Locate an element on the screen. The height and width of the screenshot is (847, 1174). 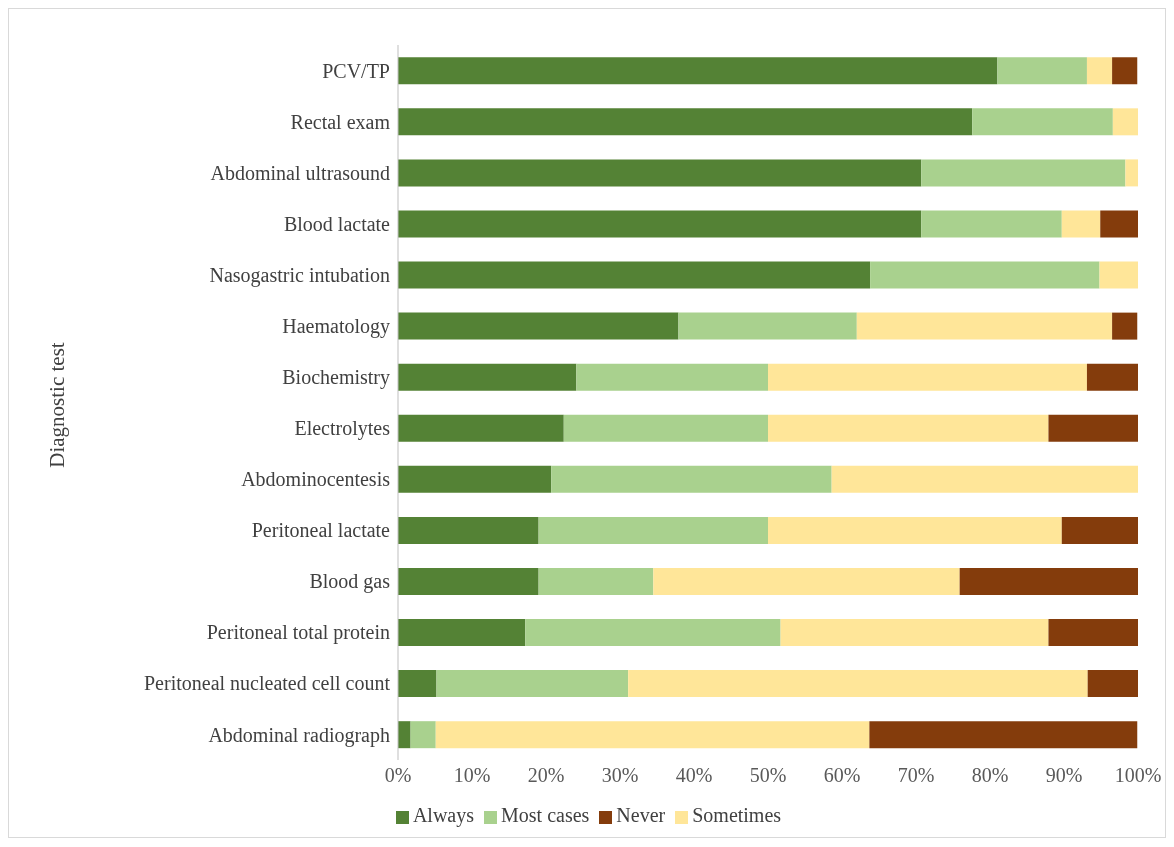
y-tick-label: Blood gas is located at coordinates (350, 582).